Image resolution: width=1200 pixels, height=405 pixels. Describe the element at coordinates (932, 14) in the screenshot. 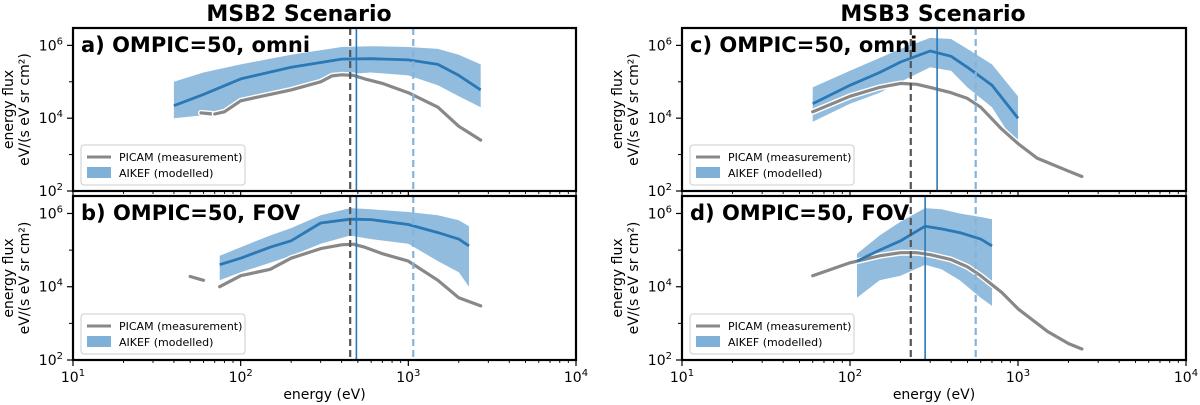

I see `title-right: MSB3 Scenario` at that location.